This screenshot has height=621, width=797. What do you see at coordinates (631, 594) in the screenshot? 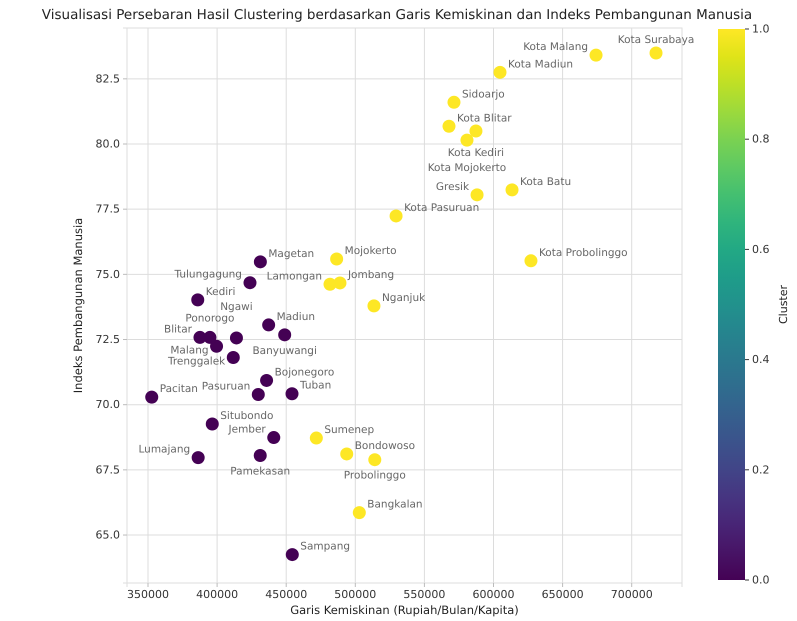
I see `x-tick-label: 700000` at bounding box center [631, 594].